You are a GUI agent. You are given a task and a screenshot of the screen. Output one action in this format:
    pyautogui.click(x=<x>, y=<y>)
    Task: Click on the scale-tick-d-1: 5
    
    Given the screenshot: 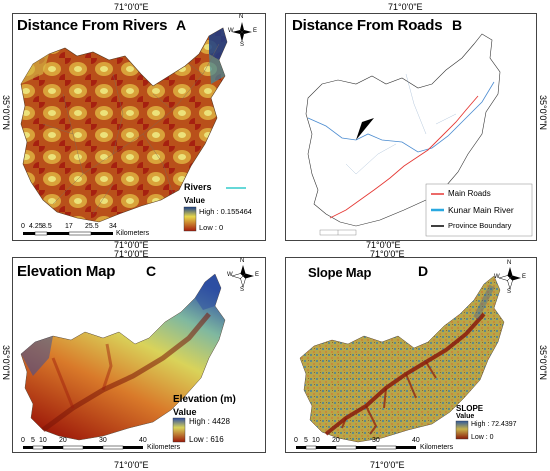 What is the action you would take?
    pyautogui.click(x=306, y=440)
    